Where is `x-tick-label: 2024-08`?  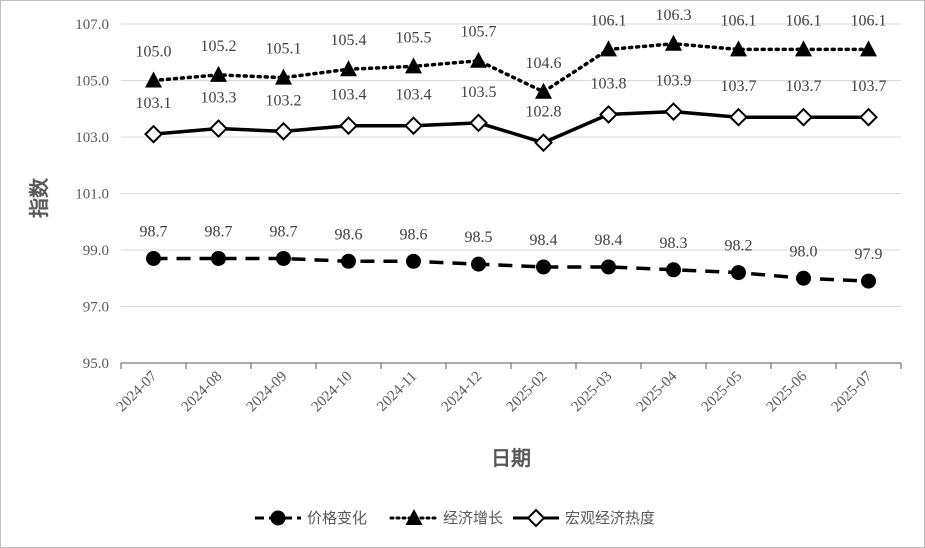
x-tick-label: 2024-08 is located at coordinates (202, 392).